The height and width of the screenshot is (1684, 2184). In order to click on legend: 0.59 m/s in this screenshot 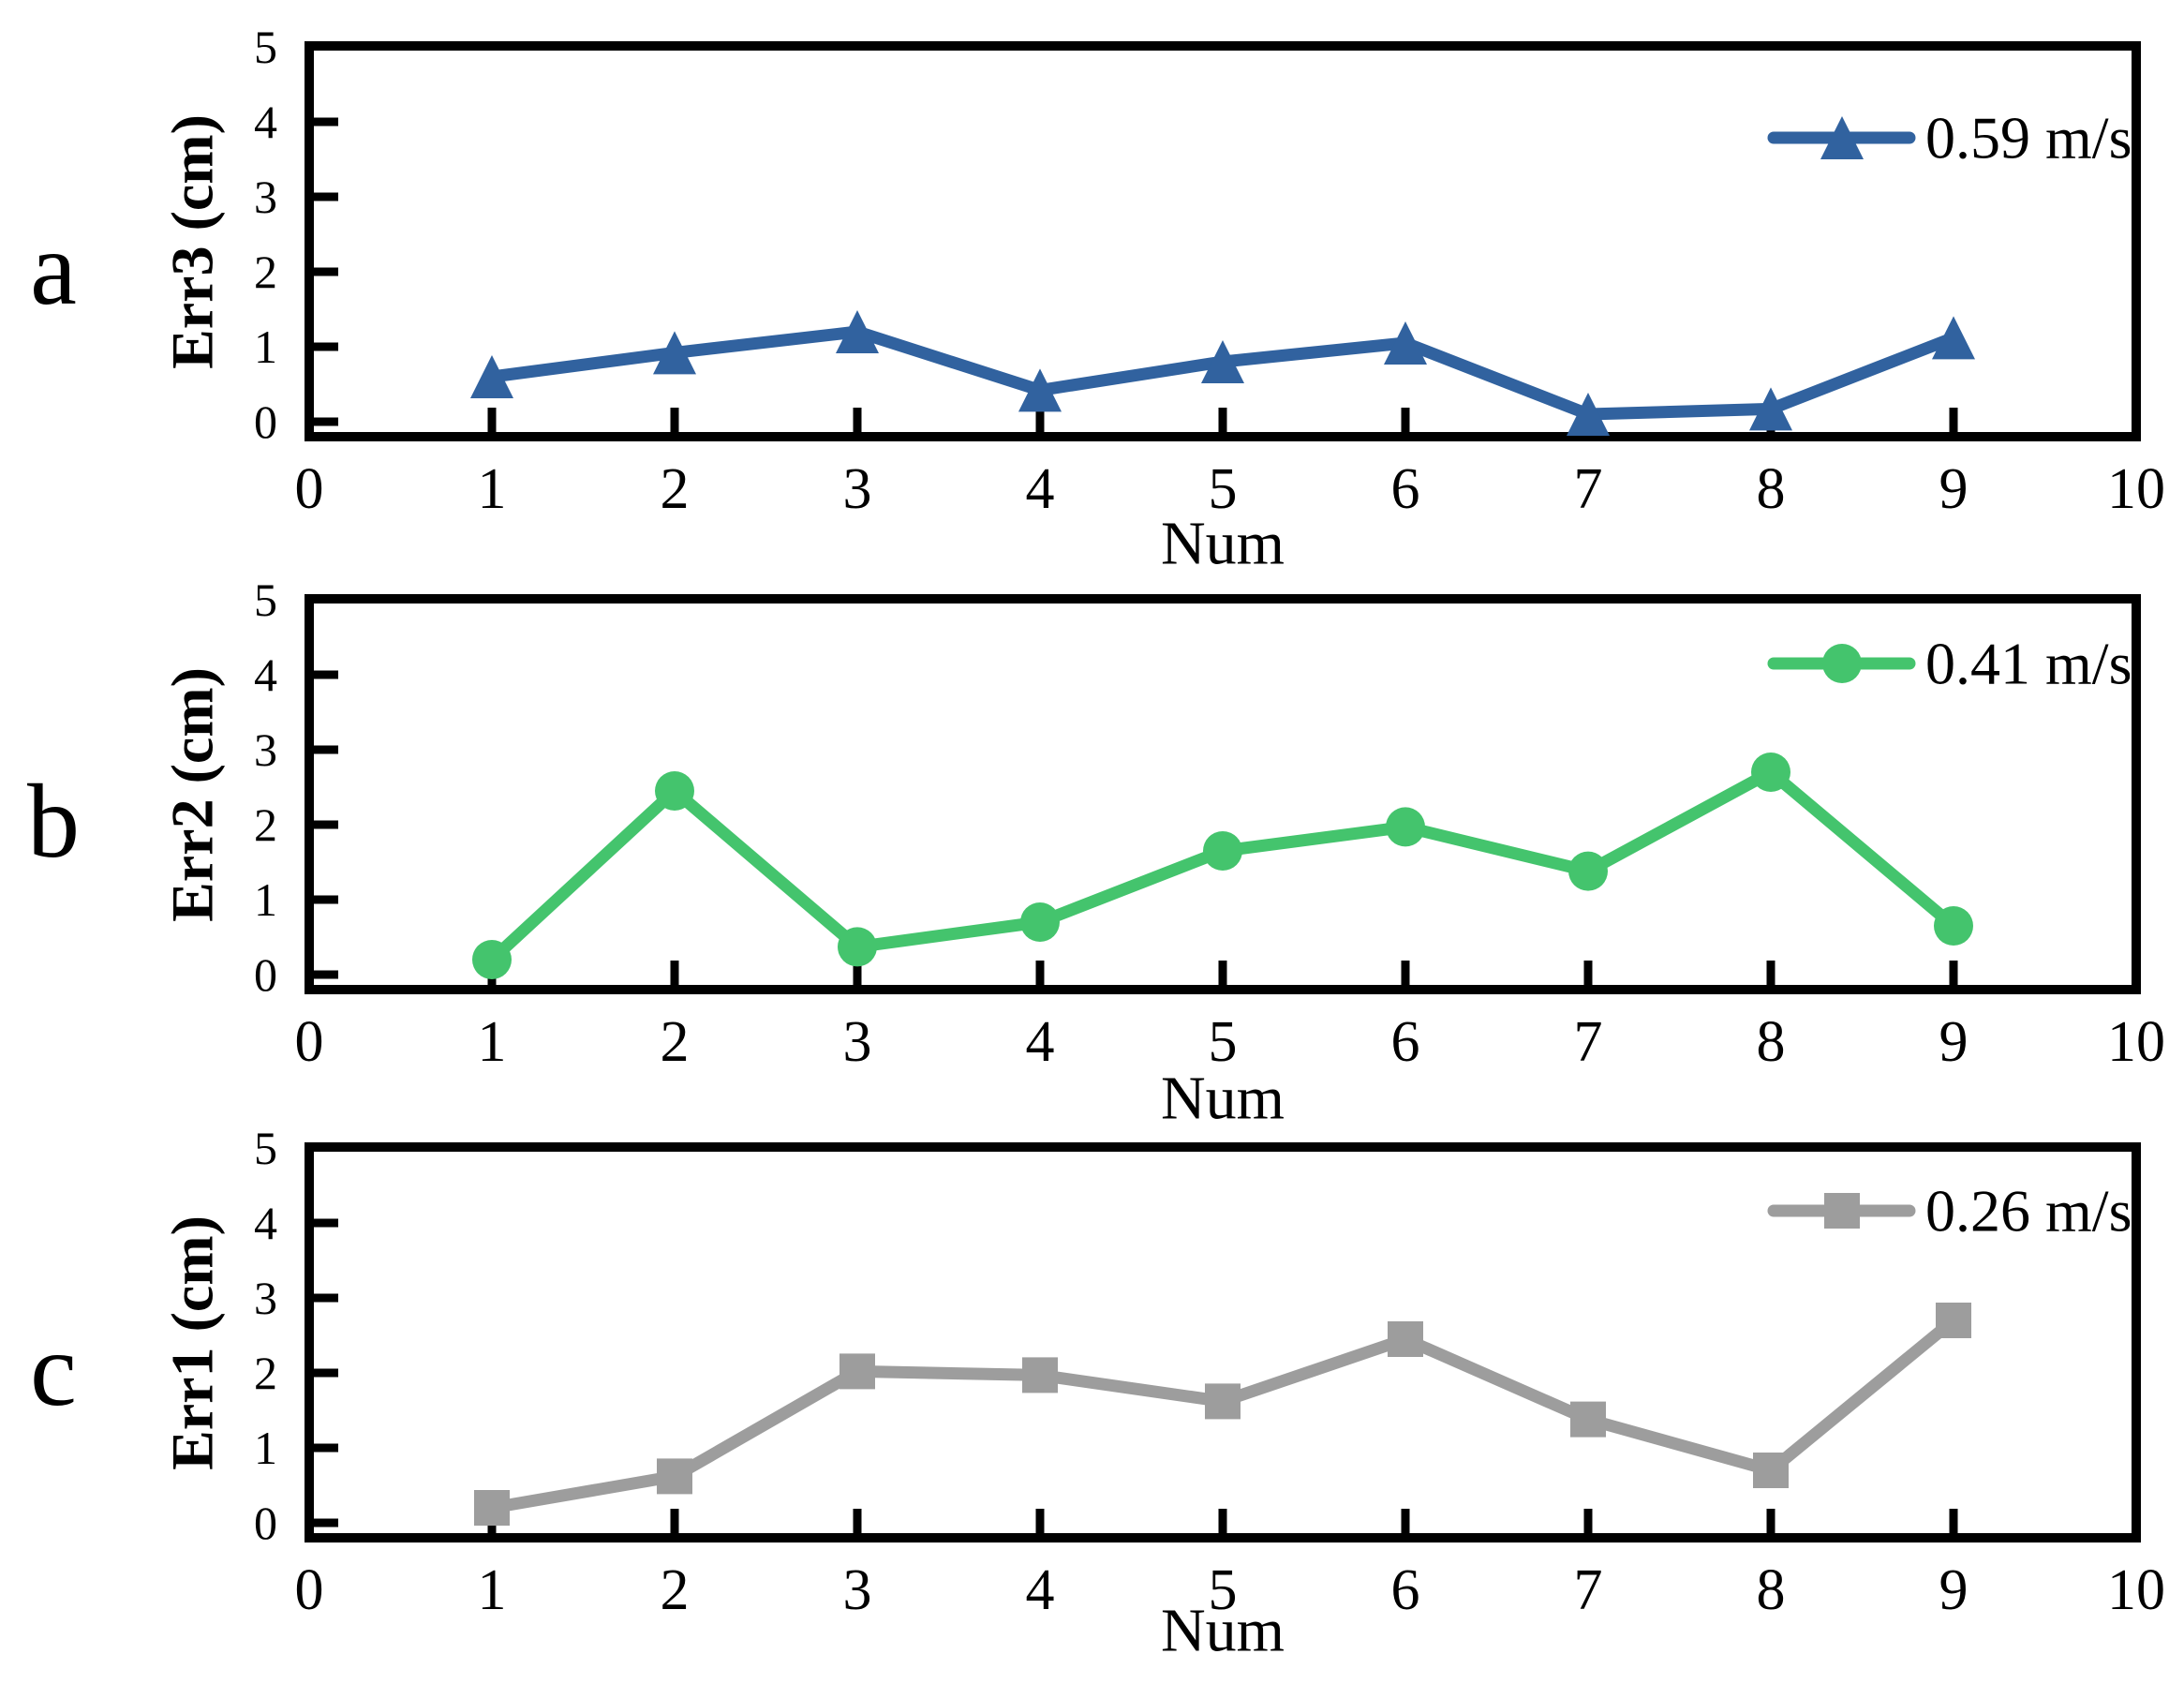, I will do `click(1949, 138)`.